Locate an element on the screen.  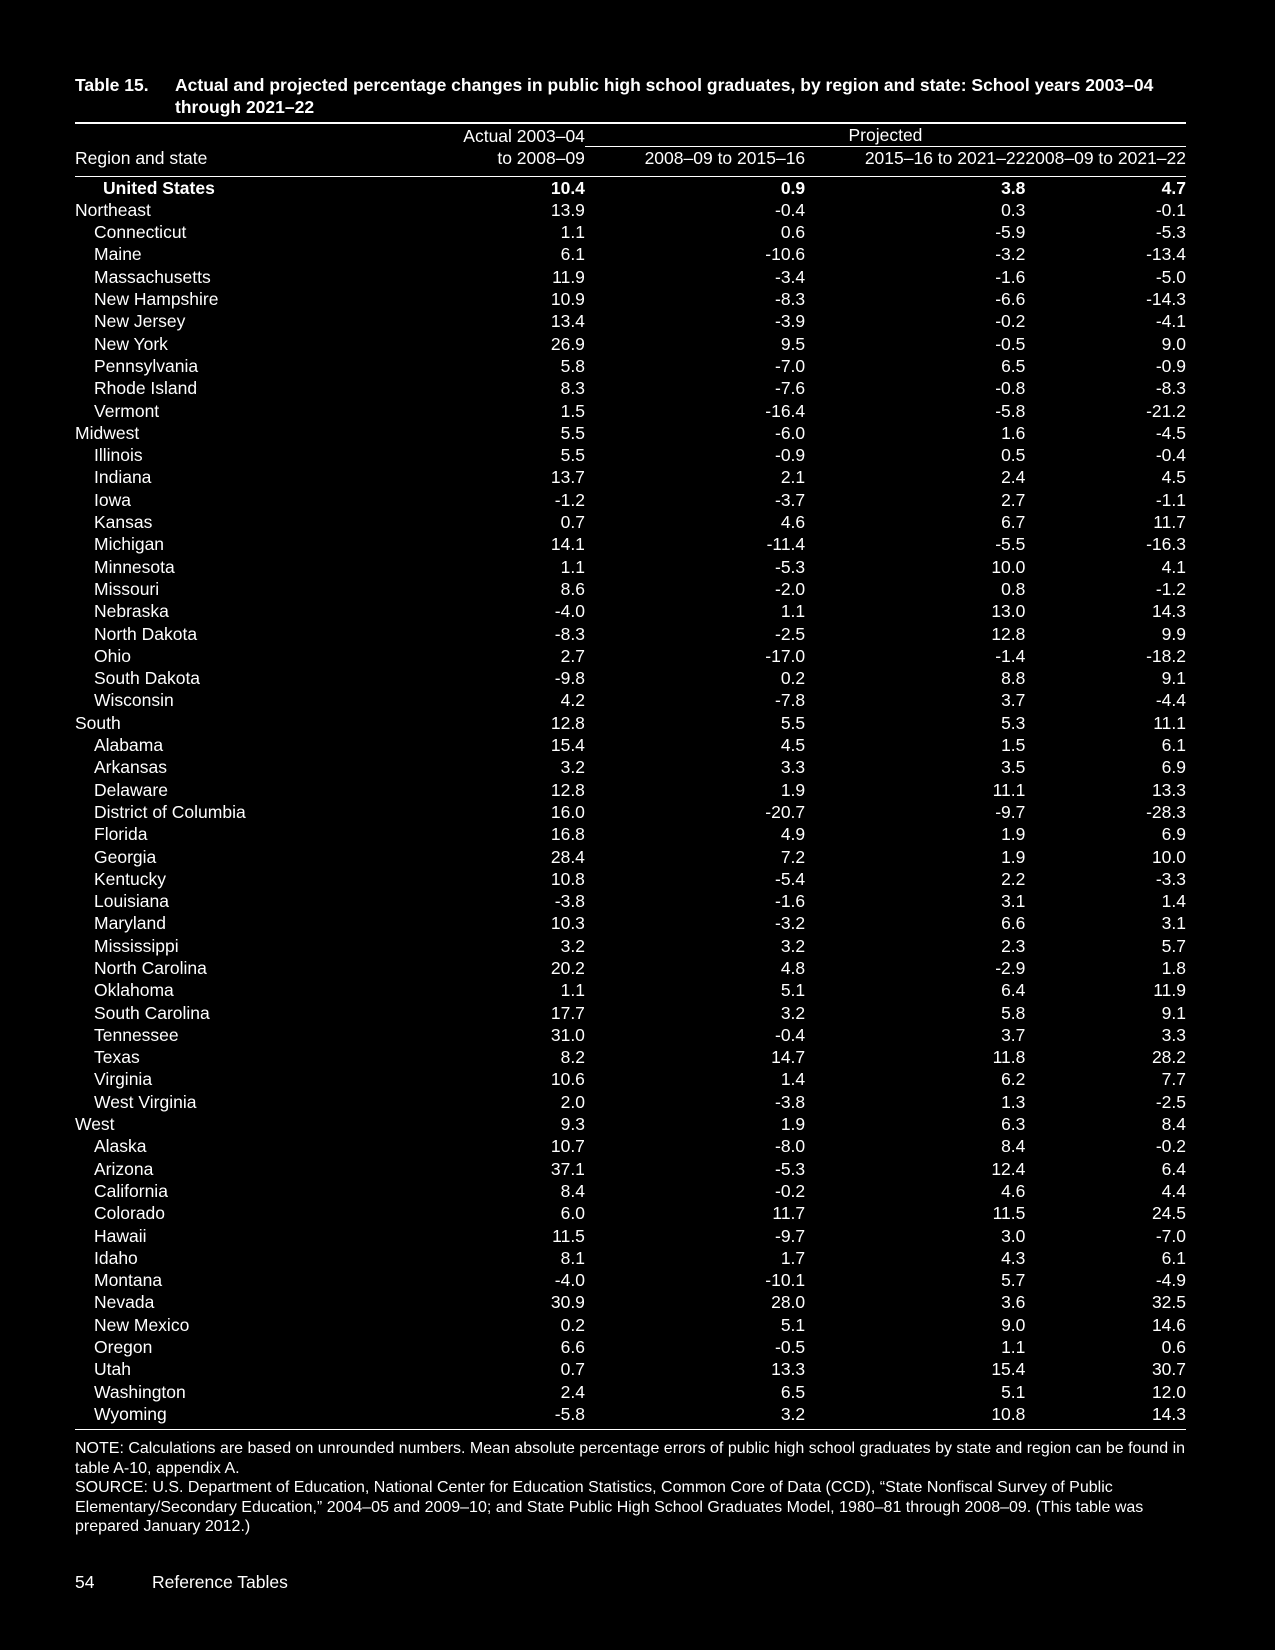
cell-value: 2.3 is located at coordinates (1013, 945).